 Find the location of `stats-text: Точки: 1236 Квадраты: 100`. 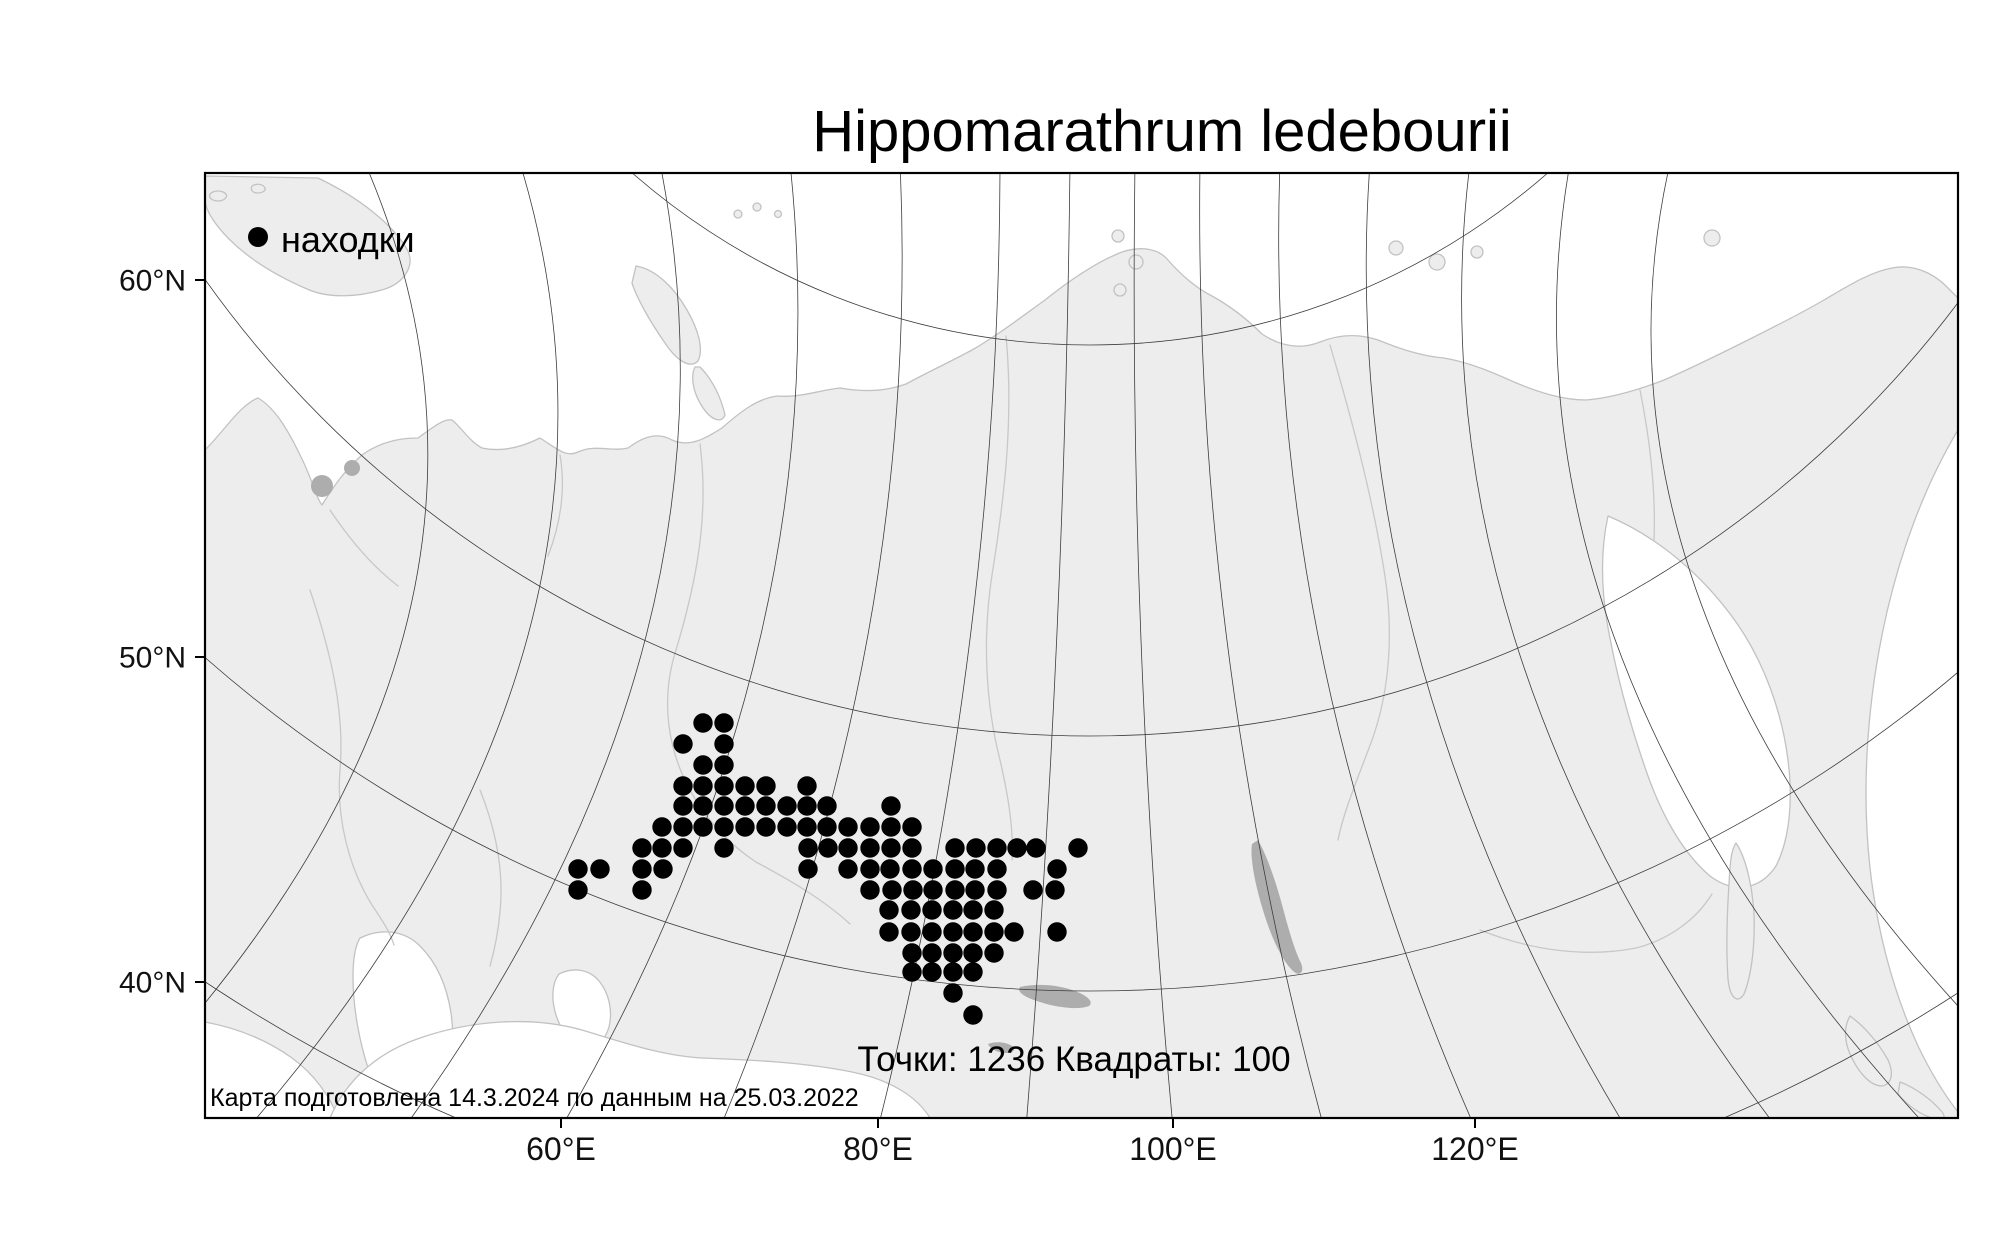

stats-text: Точки: 1236 Квадраты: 100 is located at coordinates (1074, 1059).